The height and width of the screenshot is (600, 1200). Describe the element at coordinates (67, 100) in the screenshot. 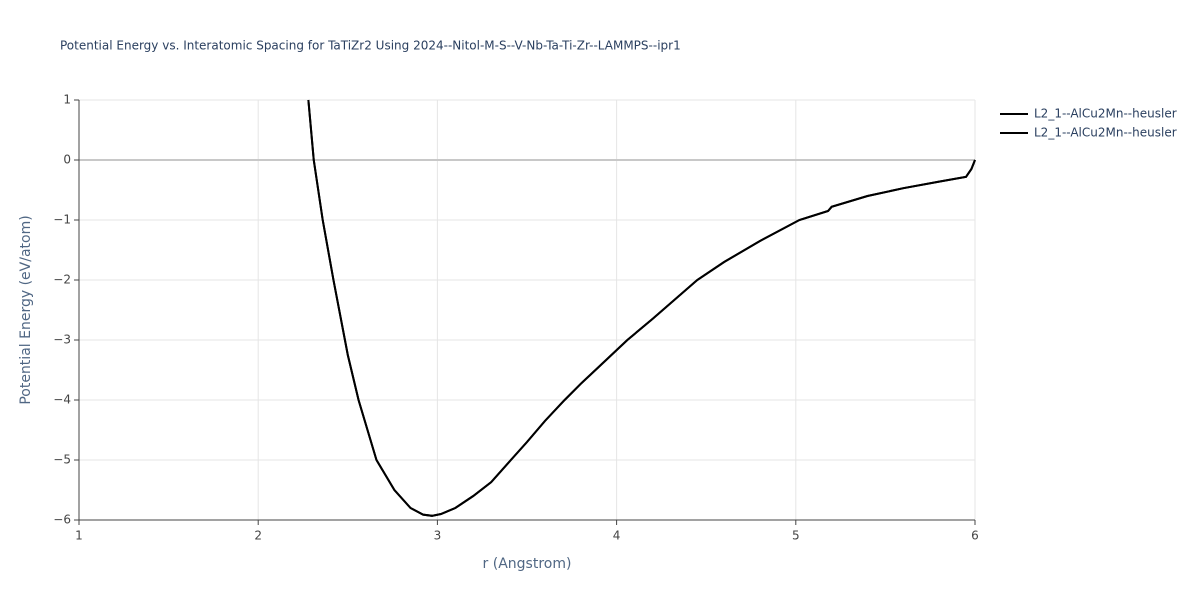

I see `y-tick-label: 1` at that location.